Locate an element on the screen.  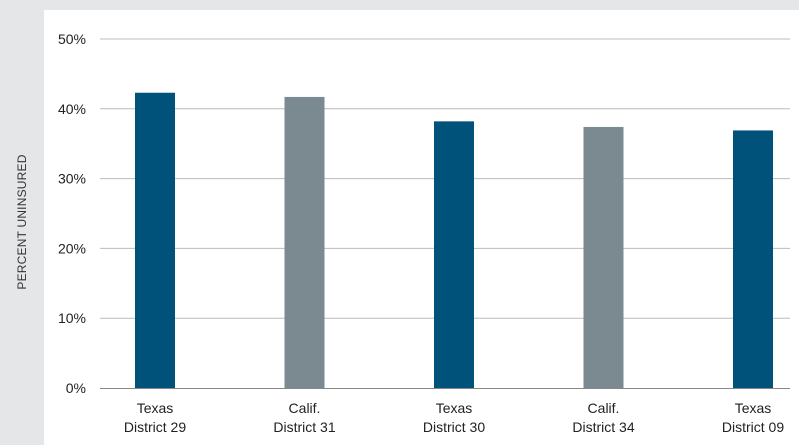
x-tick-label: District 09 is located at coordinates (753, 427).